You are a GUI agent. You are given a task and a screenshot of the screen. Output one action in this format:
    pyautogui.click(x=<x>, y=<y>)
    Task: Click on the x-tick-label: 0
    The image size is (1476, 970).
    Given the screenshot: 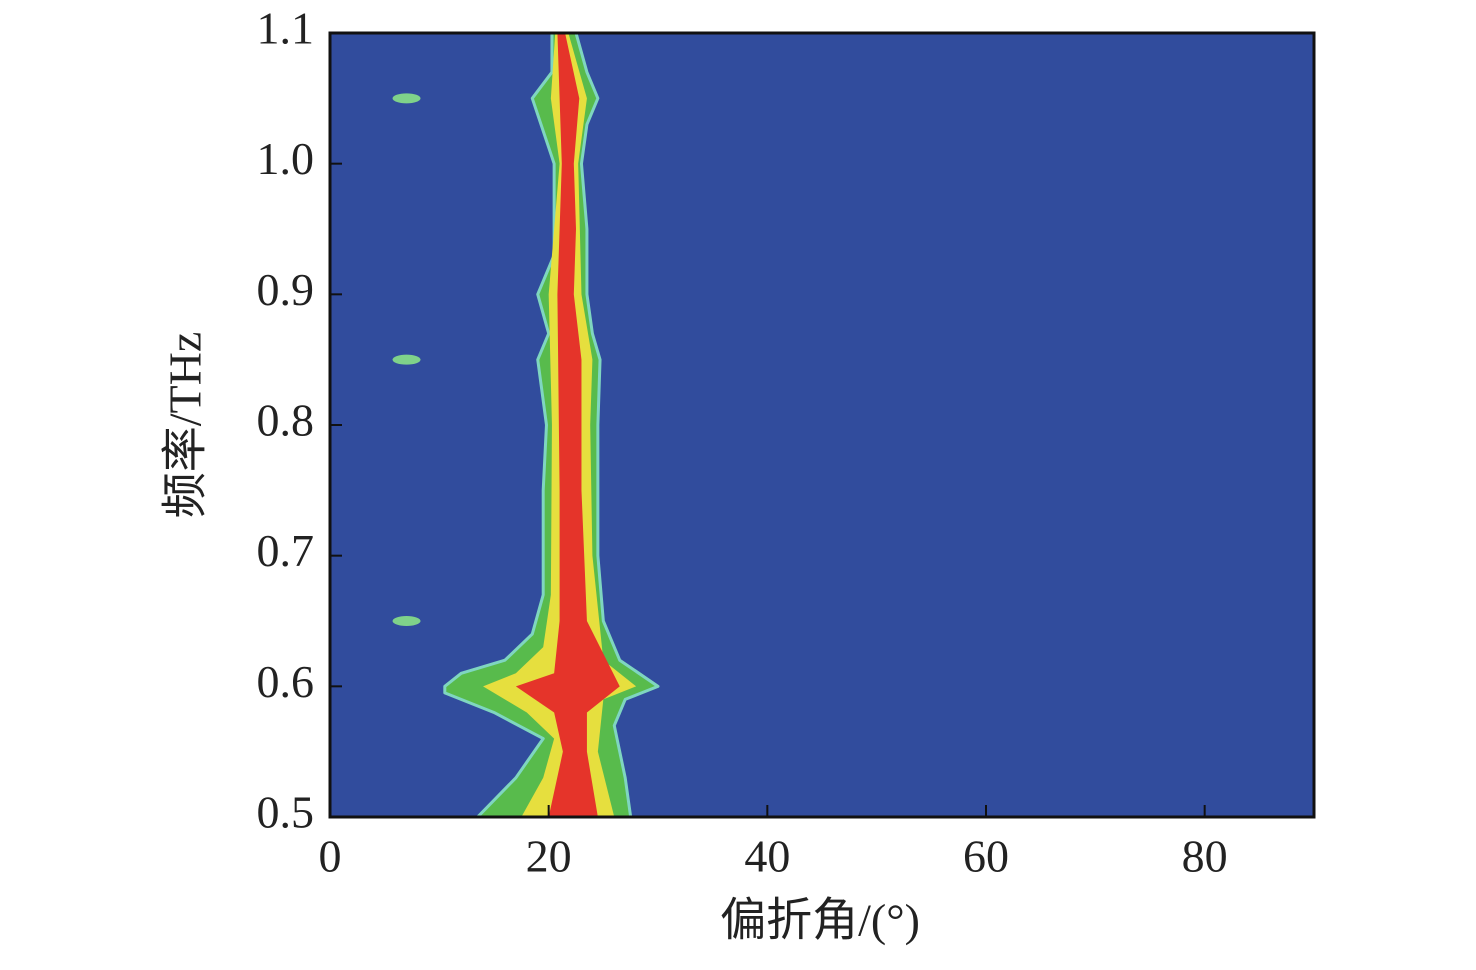 What is the action you would take?
    pyautogui.click(x=330, y=856)
    